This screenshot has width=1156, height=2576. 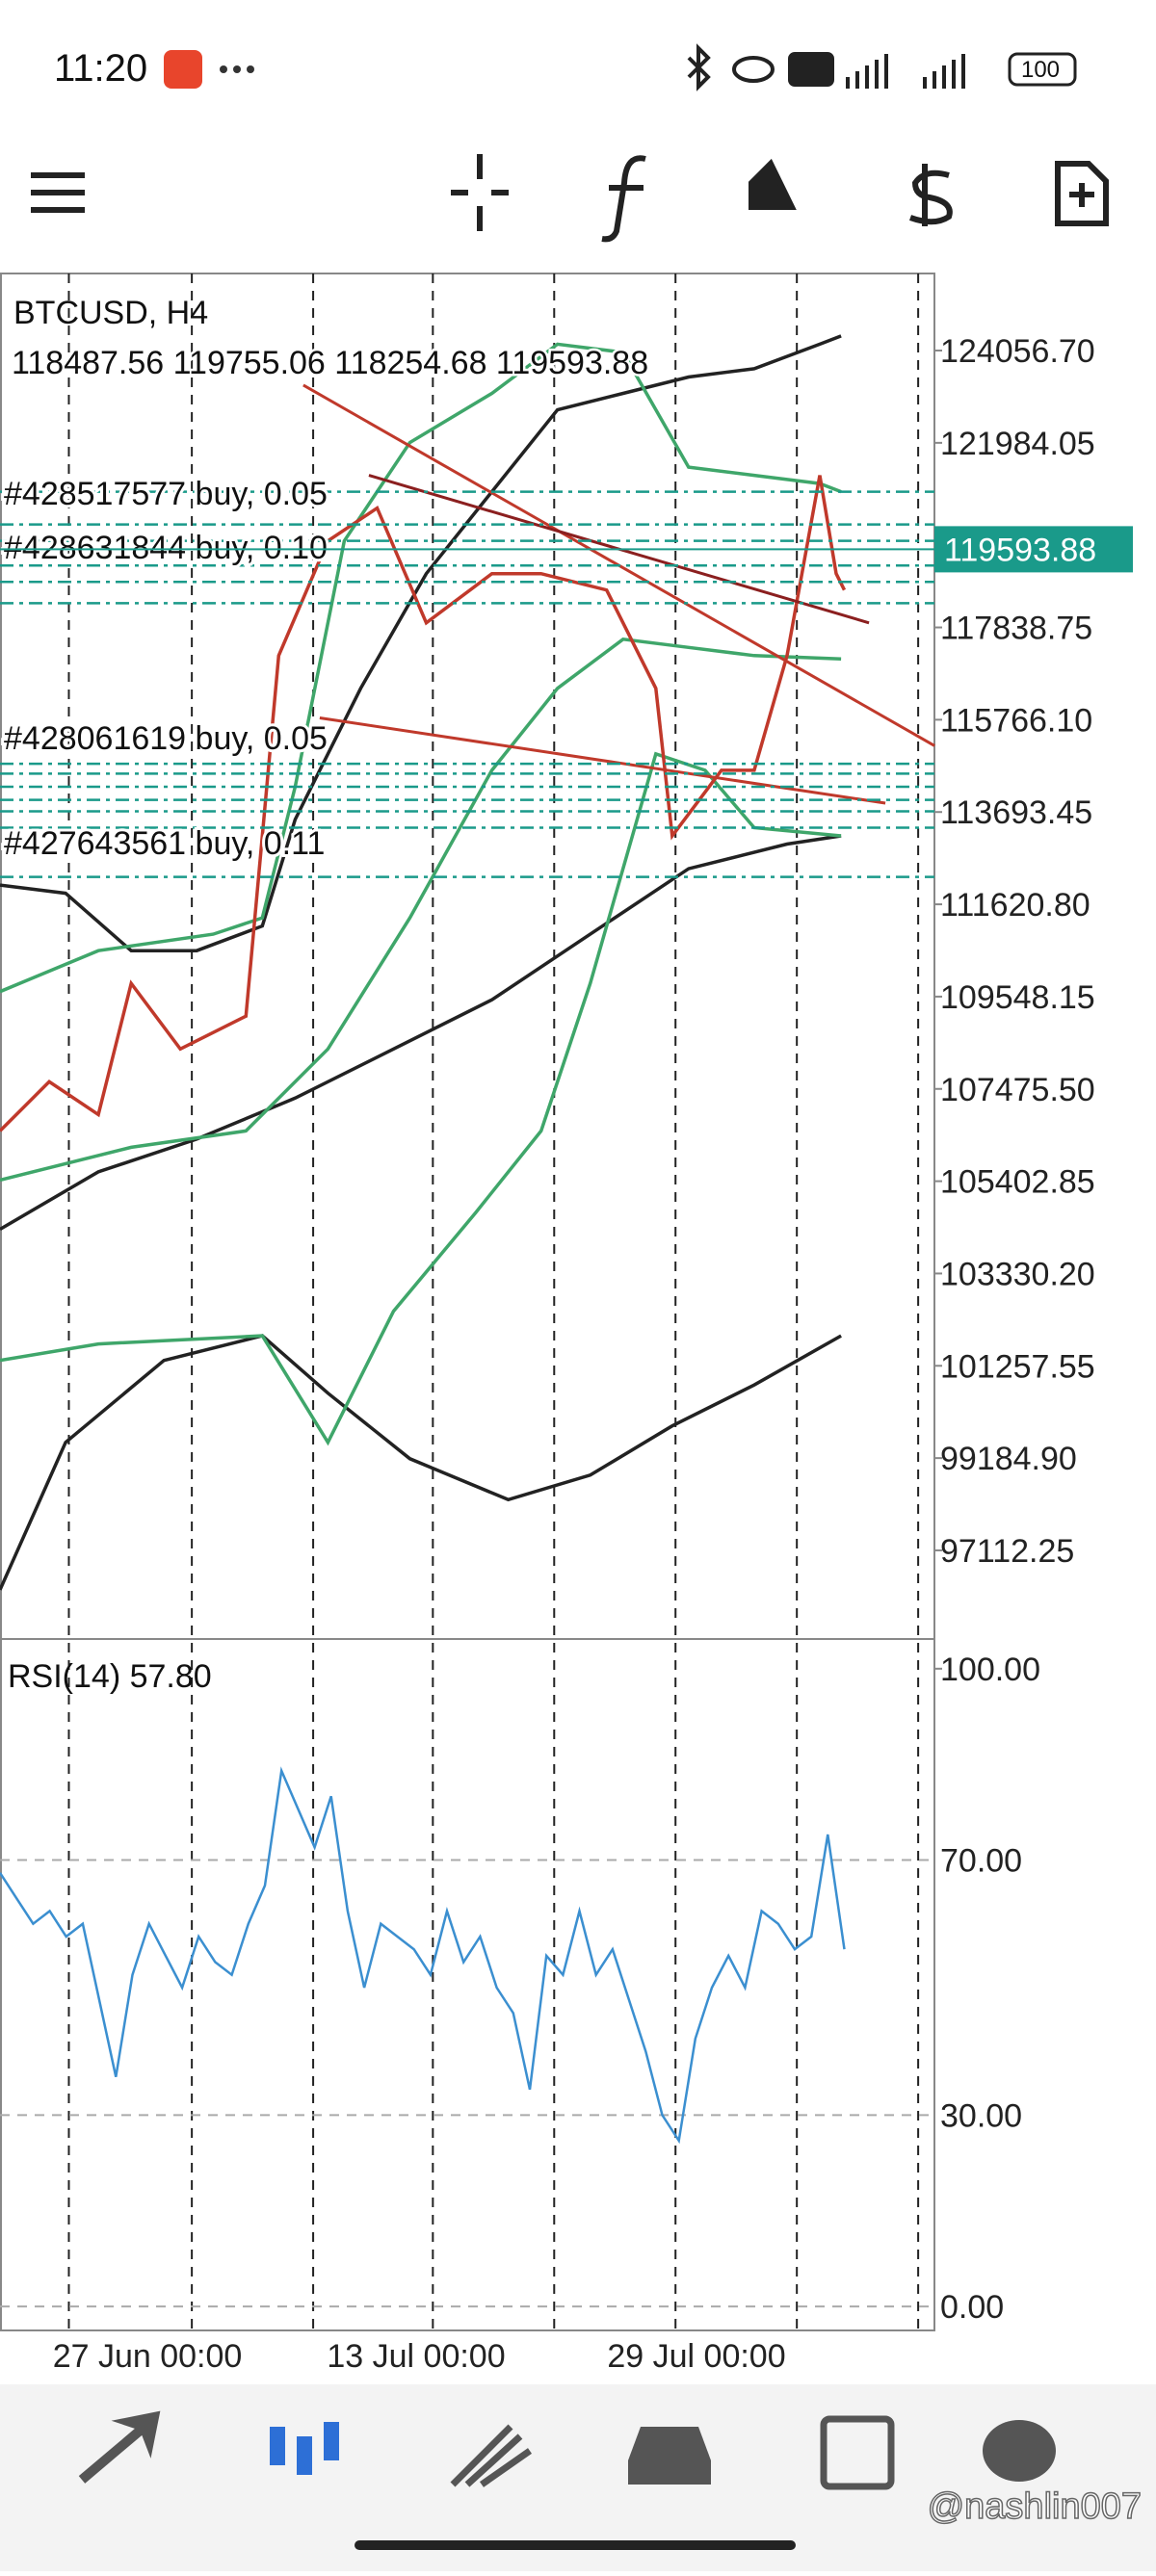 I want to click on order-label: #428517577 buy, 0.05, so click(x=166, y=494).